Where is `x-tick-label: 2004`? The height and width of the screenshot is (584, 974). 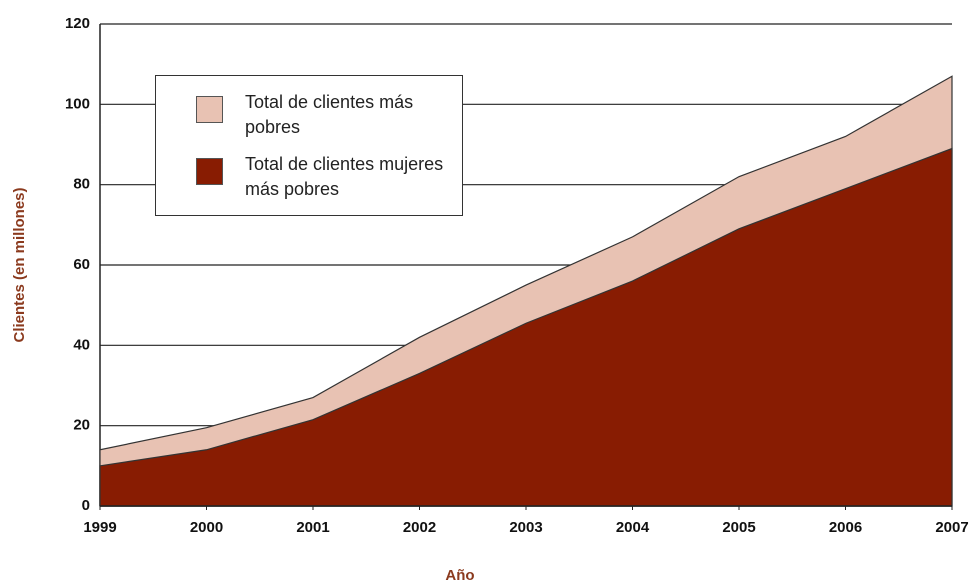 x-tick-label: 2004 is located at coordinates (633, 527).